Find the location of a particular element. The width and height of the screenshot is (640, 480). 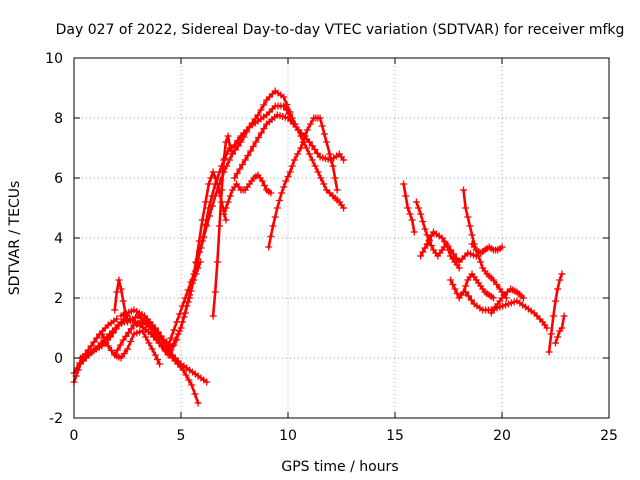

series-sat-o is located at coordinates (409, 208).